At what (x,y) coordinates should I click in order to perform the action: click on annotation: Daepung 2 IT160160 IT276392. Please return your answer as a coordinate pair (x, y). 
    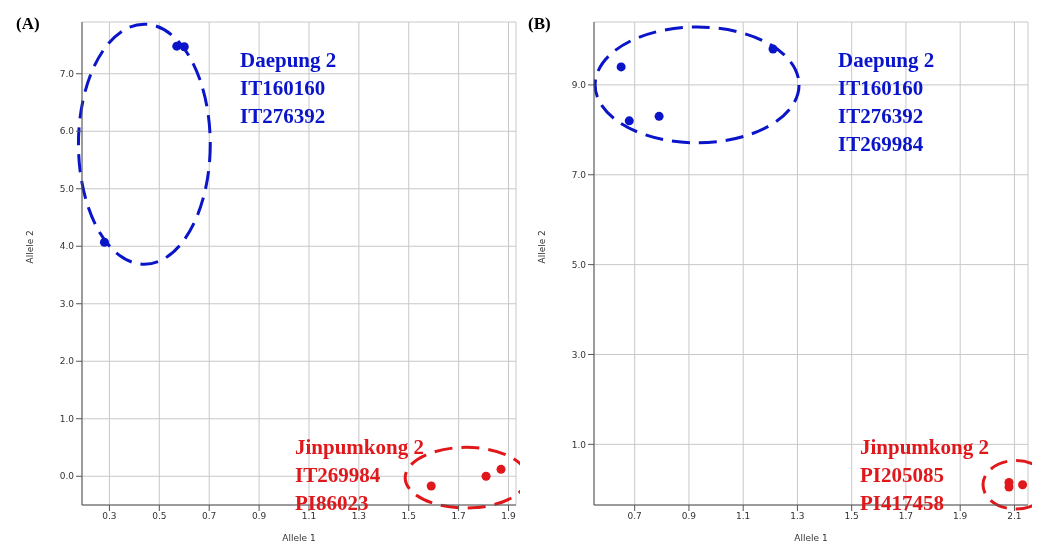
    Looking at the image, I should click on (288, 88).